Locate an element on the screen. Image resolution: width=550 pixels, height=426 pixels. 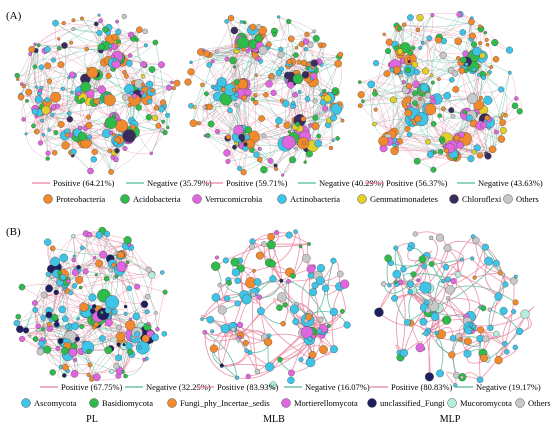
legend-item: Others is located at coordinates (532, 403).